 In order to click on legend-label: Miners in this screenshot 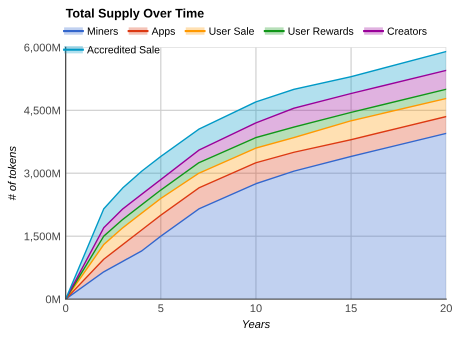, I will do `click(103, 31)`.